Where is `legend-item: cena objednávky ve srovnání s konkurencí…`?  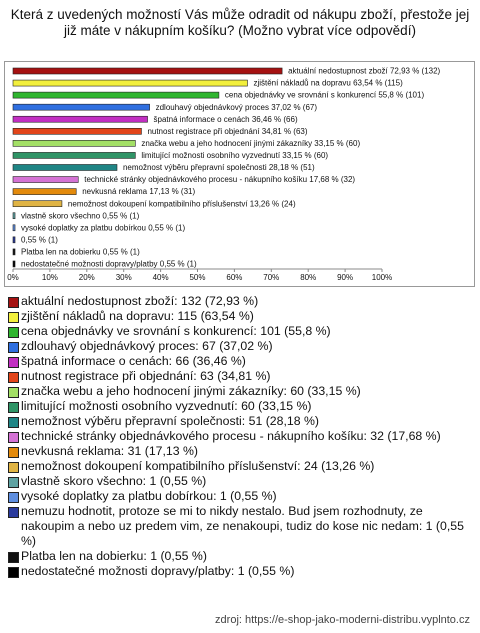 legend-item: cena objednávky ve srovnání s konkurencí… is located at coordinates (239, 331).